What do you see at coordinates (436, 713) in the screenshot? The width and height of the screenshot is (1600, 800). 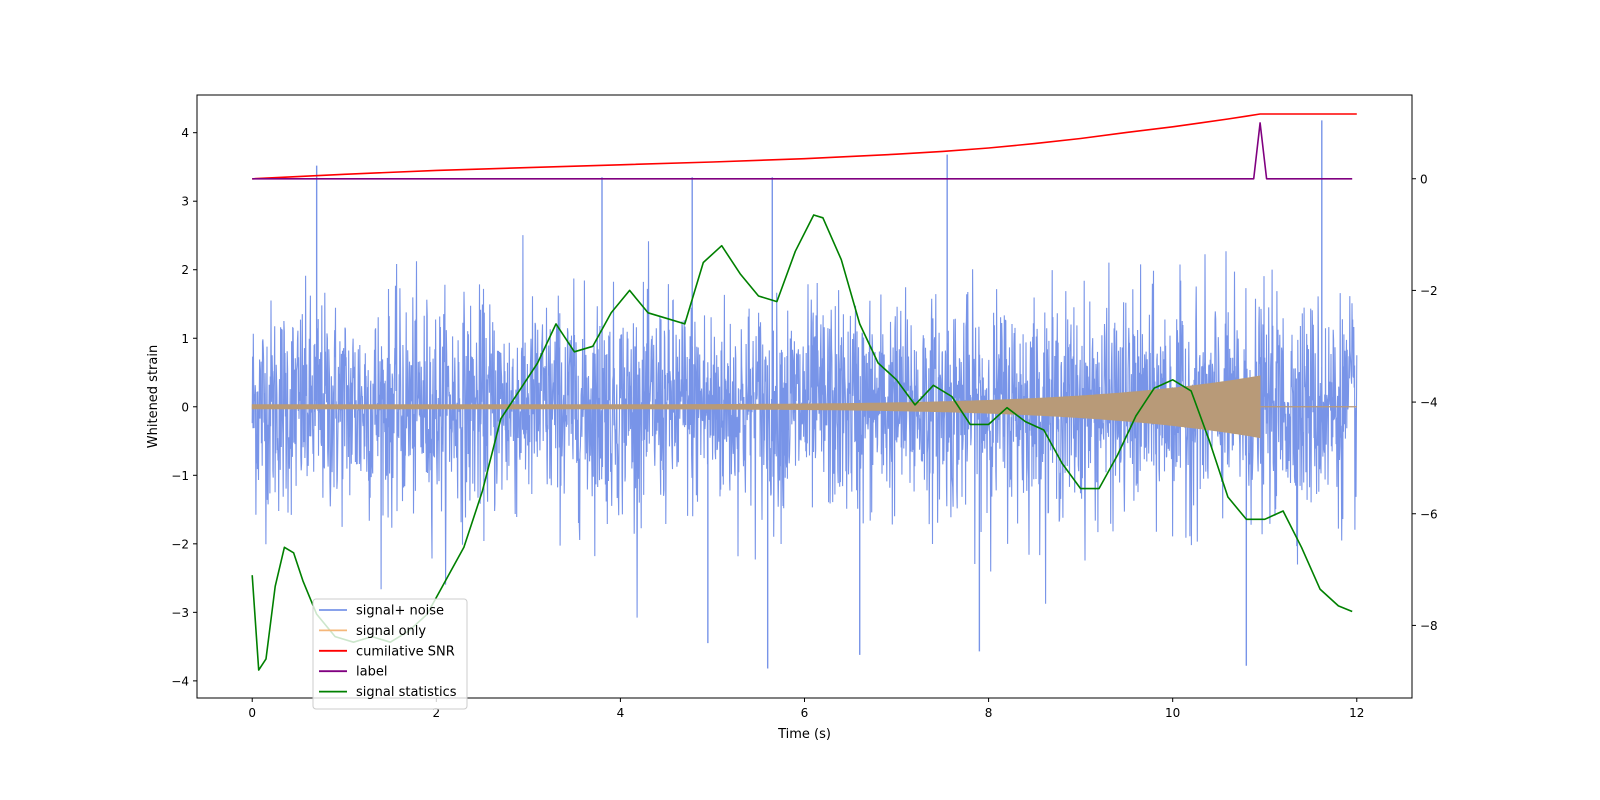 I see `x-tick-label: 2` at bounding box center [436, 713].